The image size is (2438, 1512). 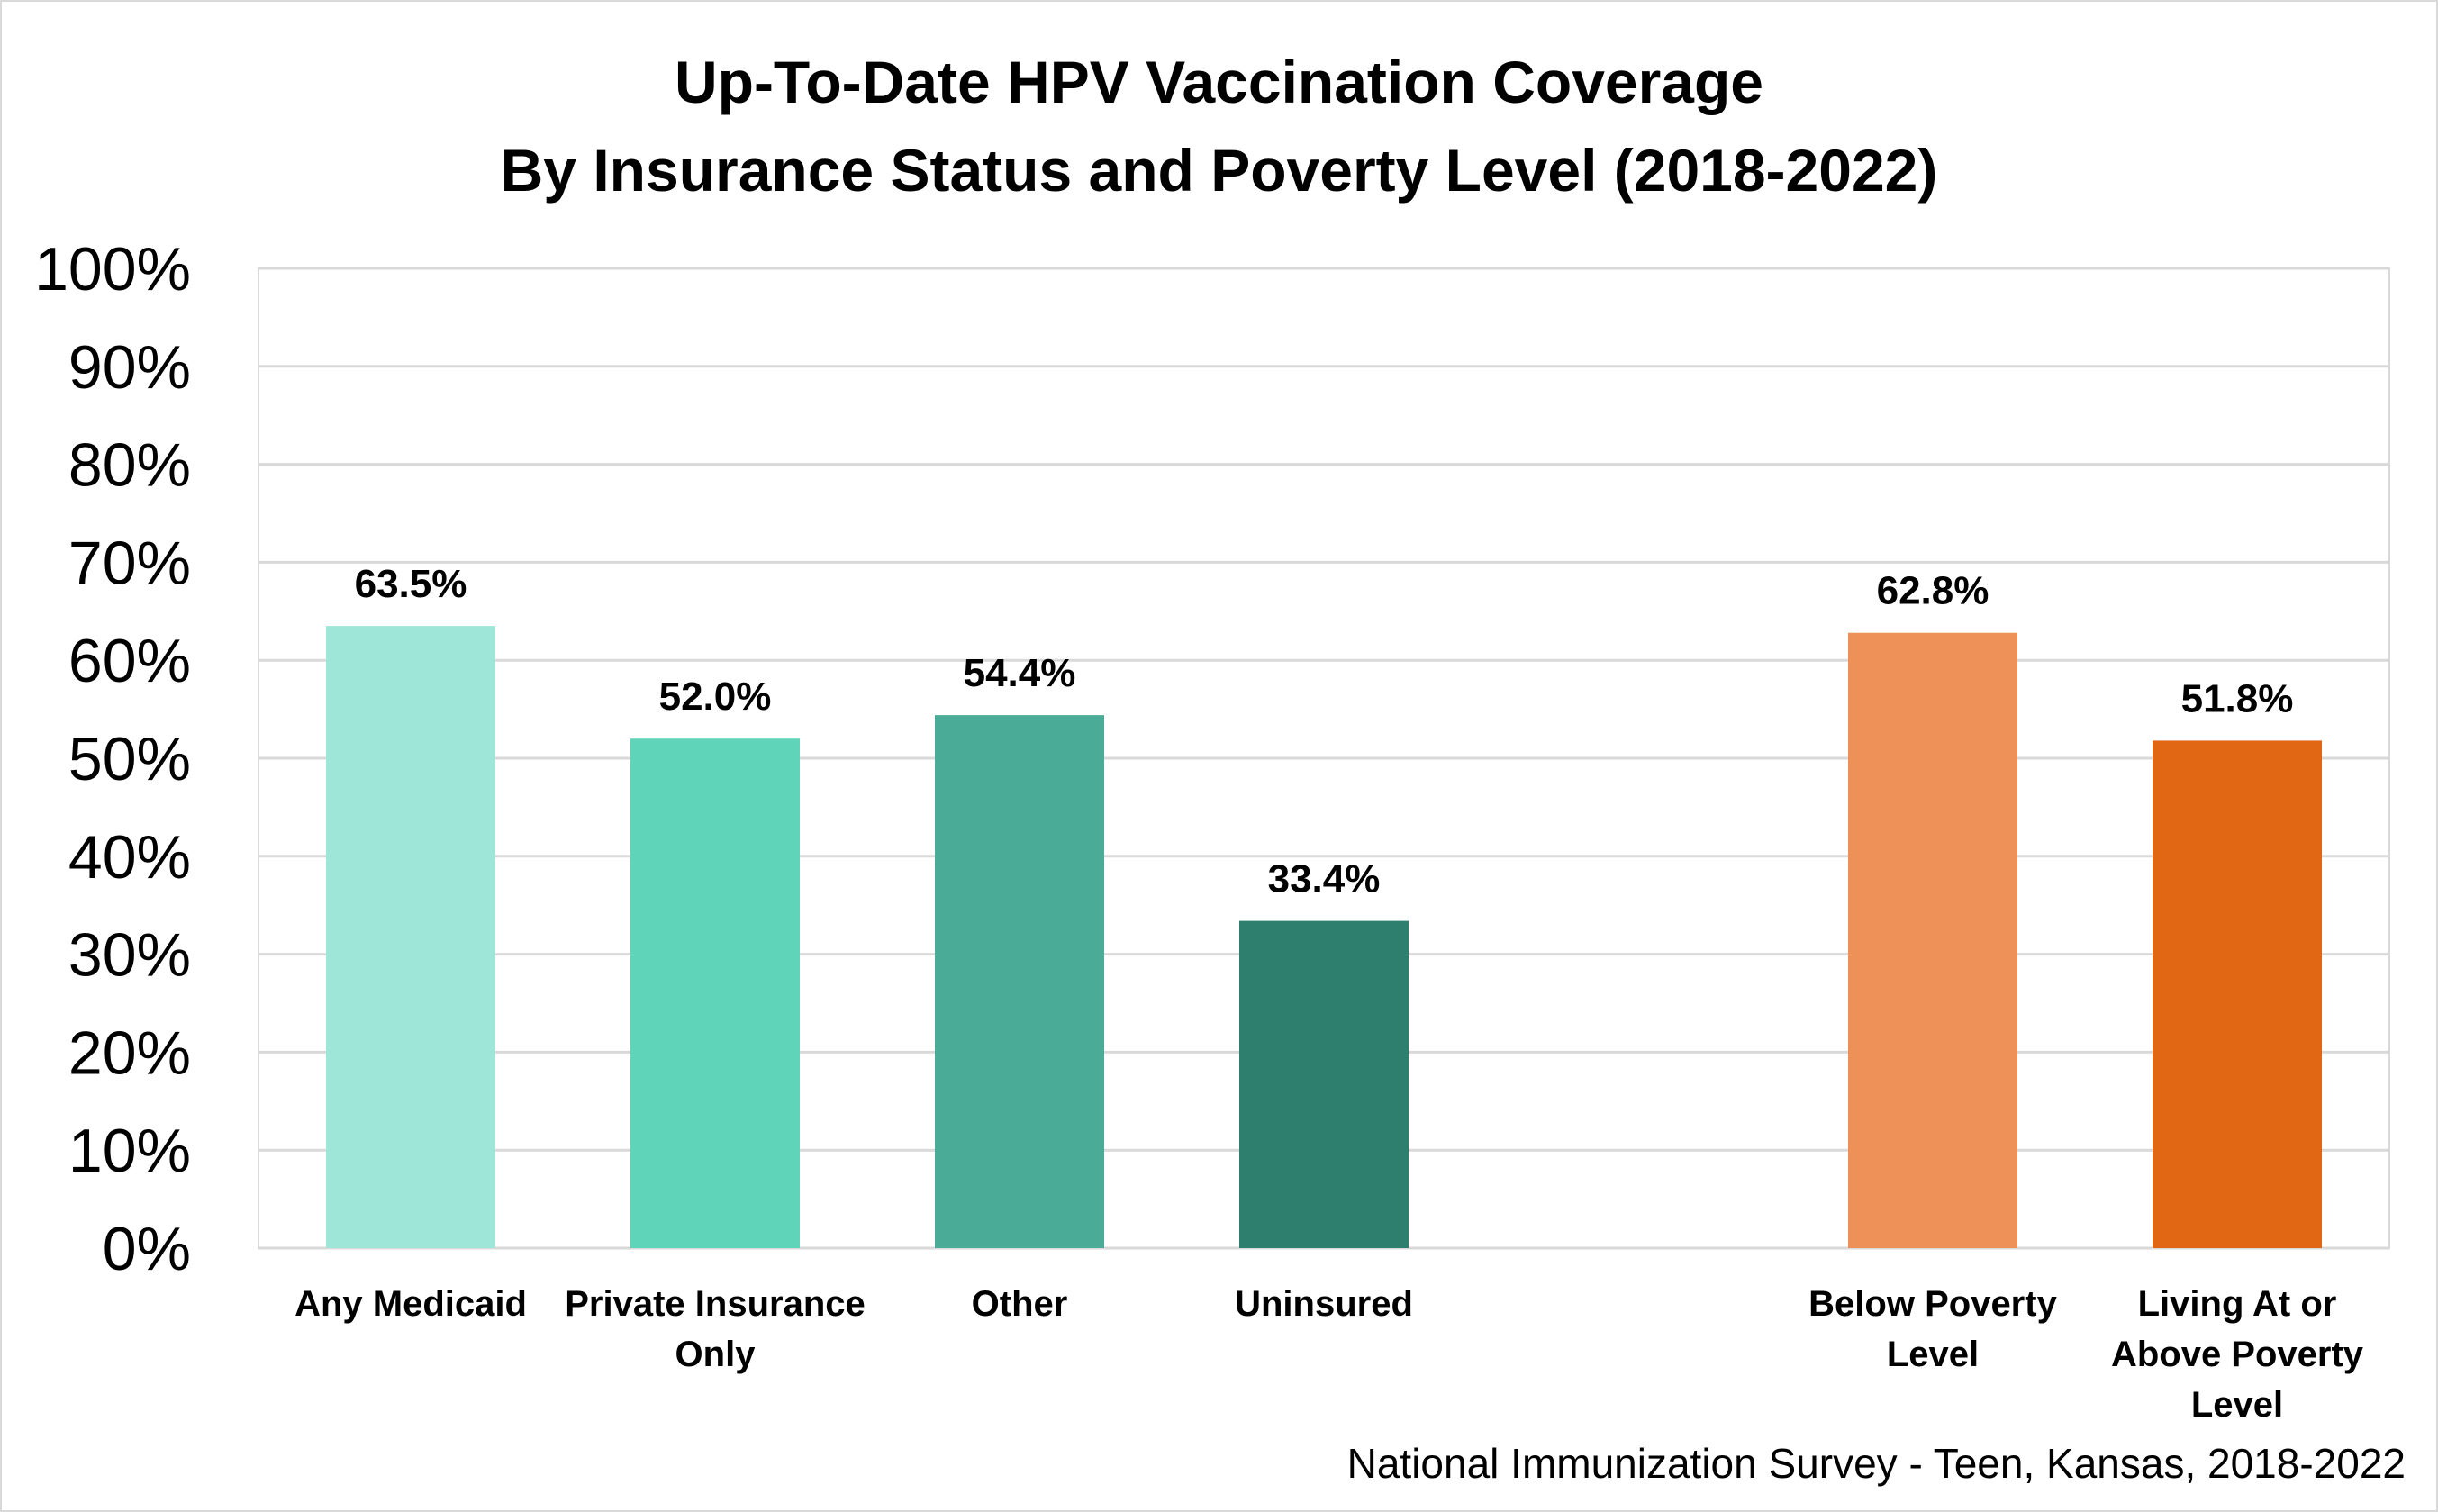 I want to click on y-tick-label: 50%, so click(x=129, y=759).